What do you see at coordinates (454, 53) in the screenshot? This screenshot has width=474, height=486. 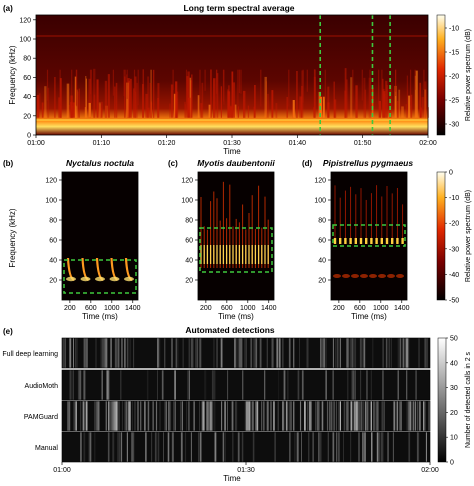 I see `panel-a-colorbar-tick-label: -15` at bounding box center [454, 53].